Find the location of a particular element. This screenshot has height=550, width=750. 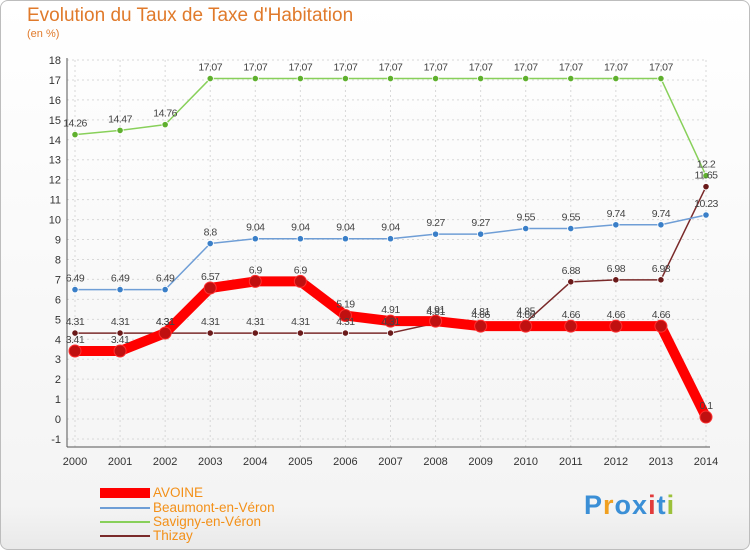

data-label-avoine: 0.1 is located at coordinates (706, 406).